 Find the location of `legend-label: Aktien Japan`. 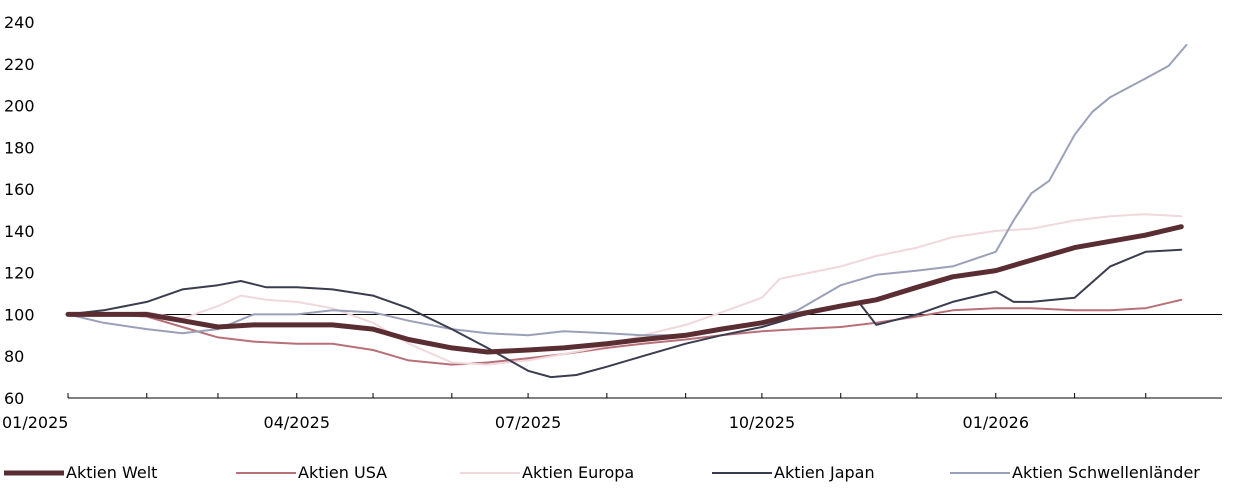

legend-label: Aktien Japan is located at coordinates (824, 472).